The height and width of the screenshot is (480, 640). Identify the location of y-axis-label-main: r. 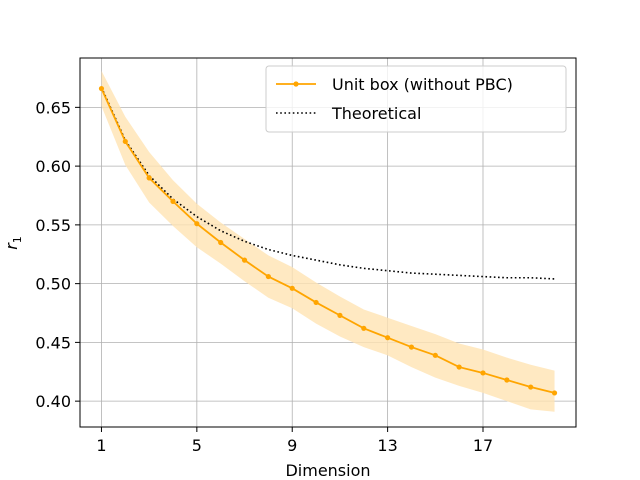
(11, 246).